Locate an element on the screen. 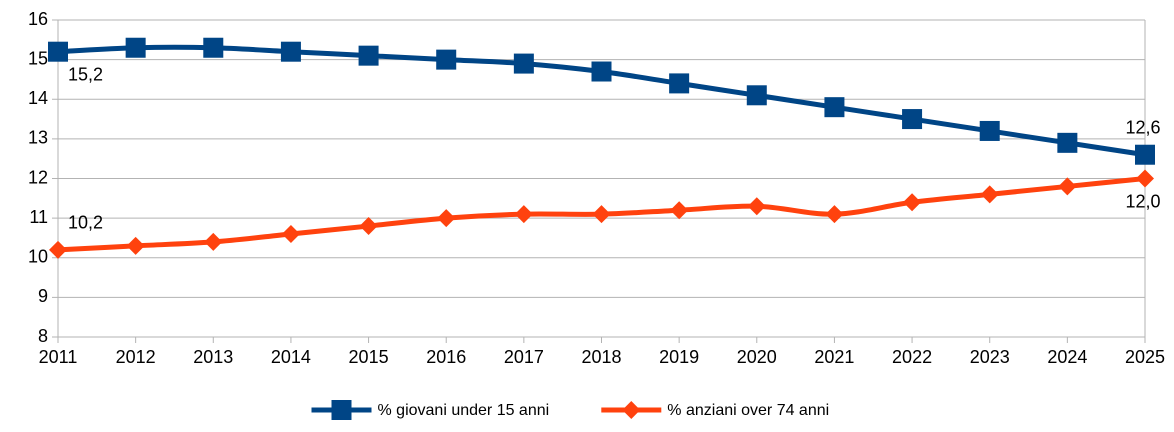 The width and height of the screenshot is (1174, 432). y-tick-label: 13 is located at coordinates (38, 138).